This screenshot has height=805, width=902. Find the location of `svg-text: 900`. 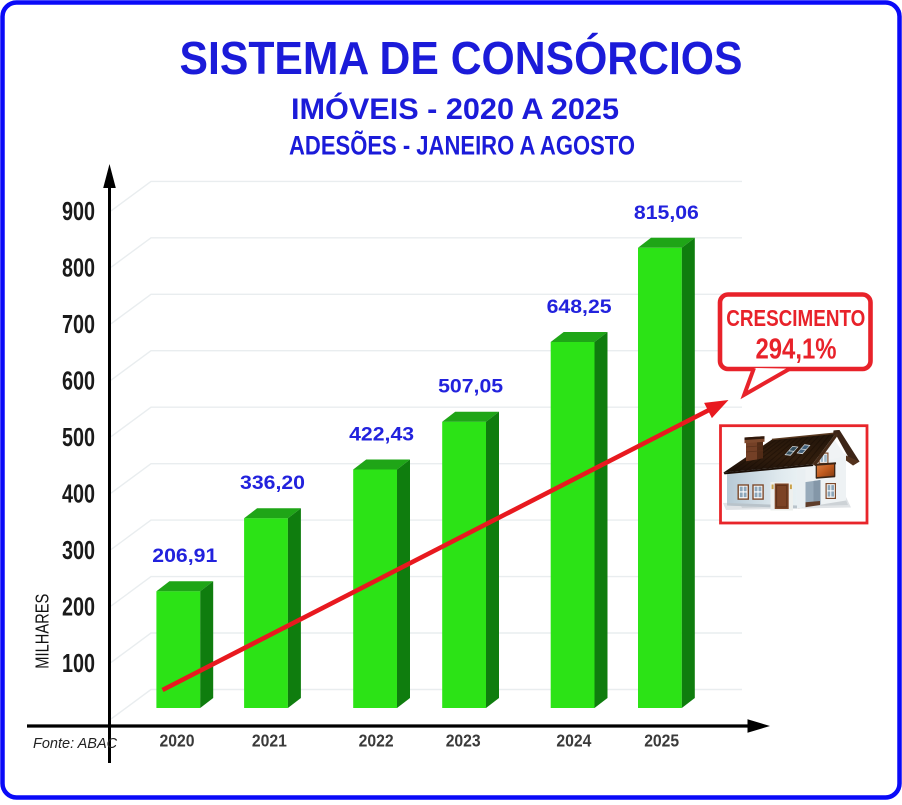

svg-text: 900 is located at coordinates (78, 212).